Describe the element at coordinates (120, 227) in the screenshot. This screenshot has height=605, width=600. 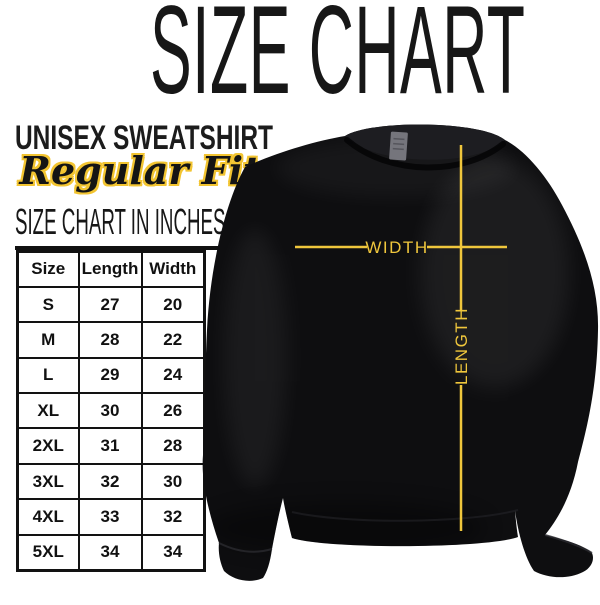
I see `size-table-heading: SIZE CHART IN INCHES` at that location.